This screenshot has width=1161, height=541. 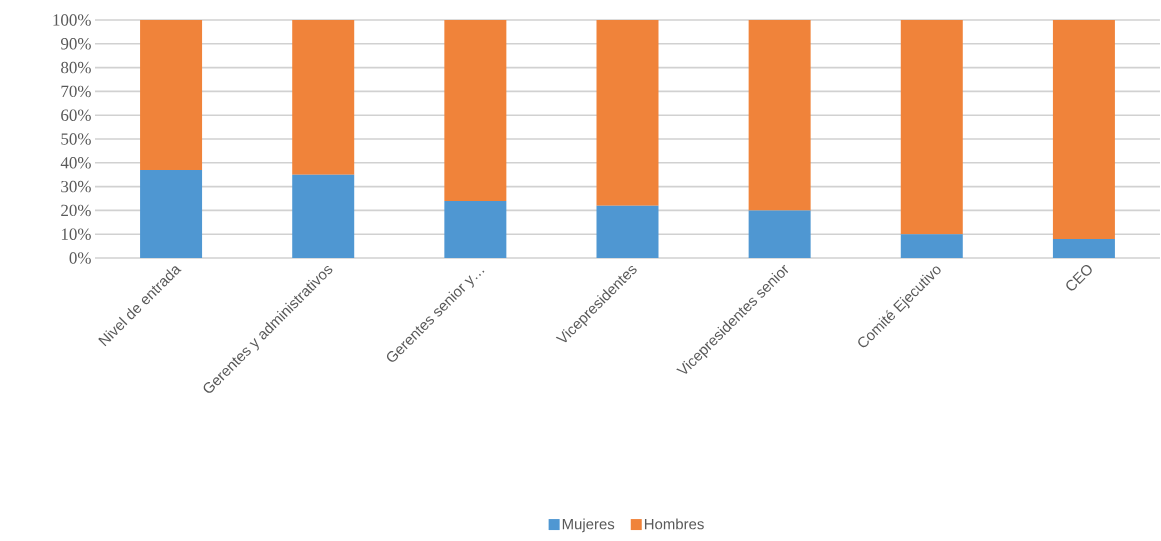 I want to click on legend-label: Mujeres, so click(x=588, y=525).